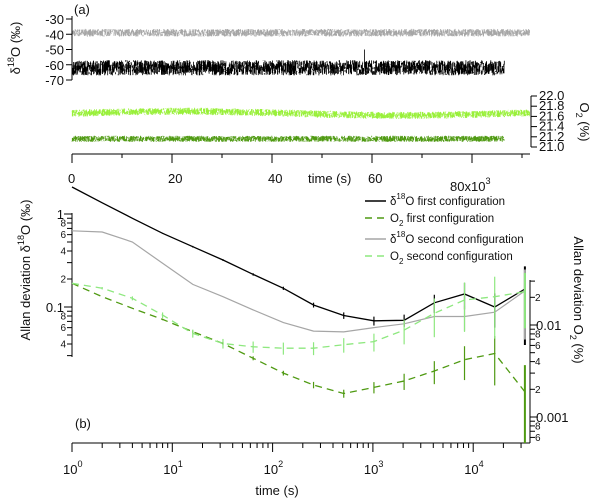 The height and width of the screenshot is (503, 600). Describe the element at coordinates (73, 468) in the screenshot. I see `x-tick-label: 100​` at that location.